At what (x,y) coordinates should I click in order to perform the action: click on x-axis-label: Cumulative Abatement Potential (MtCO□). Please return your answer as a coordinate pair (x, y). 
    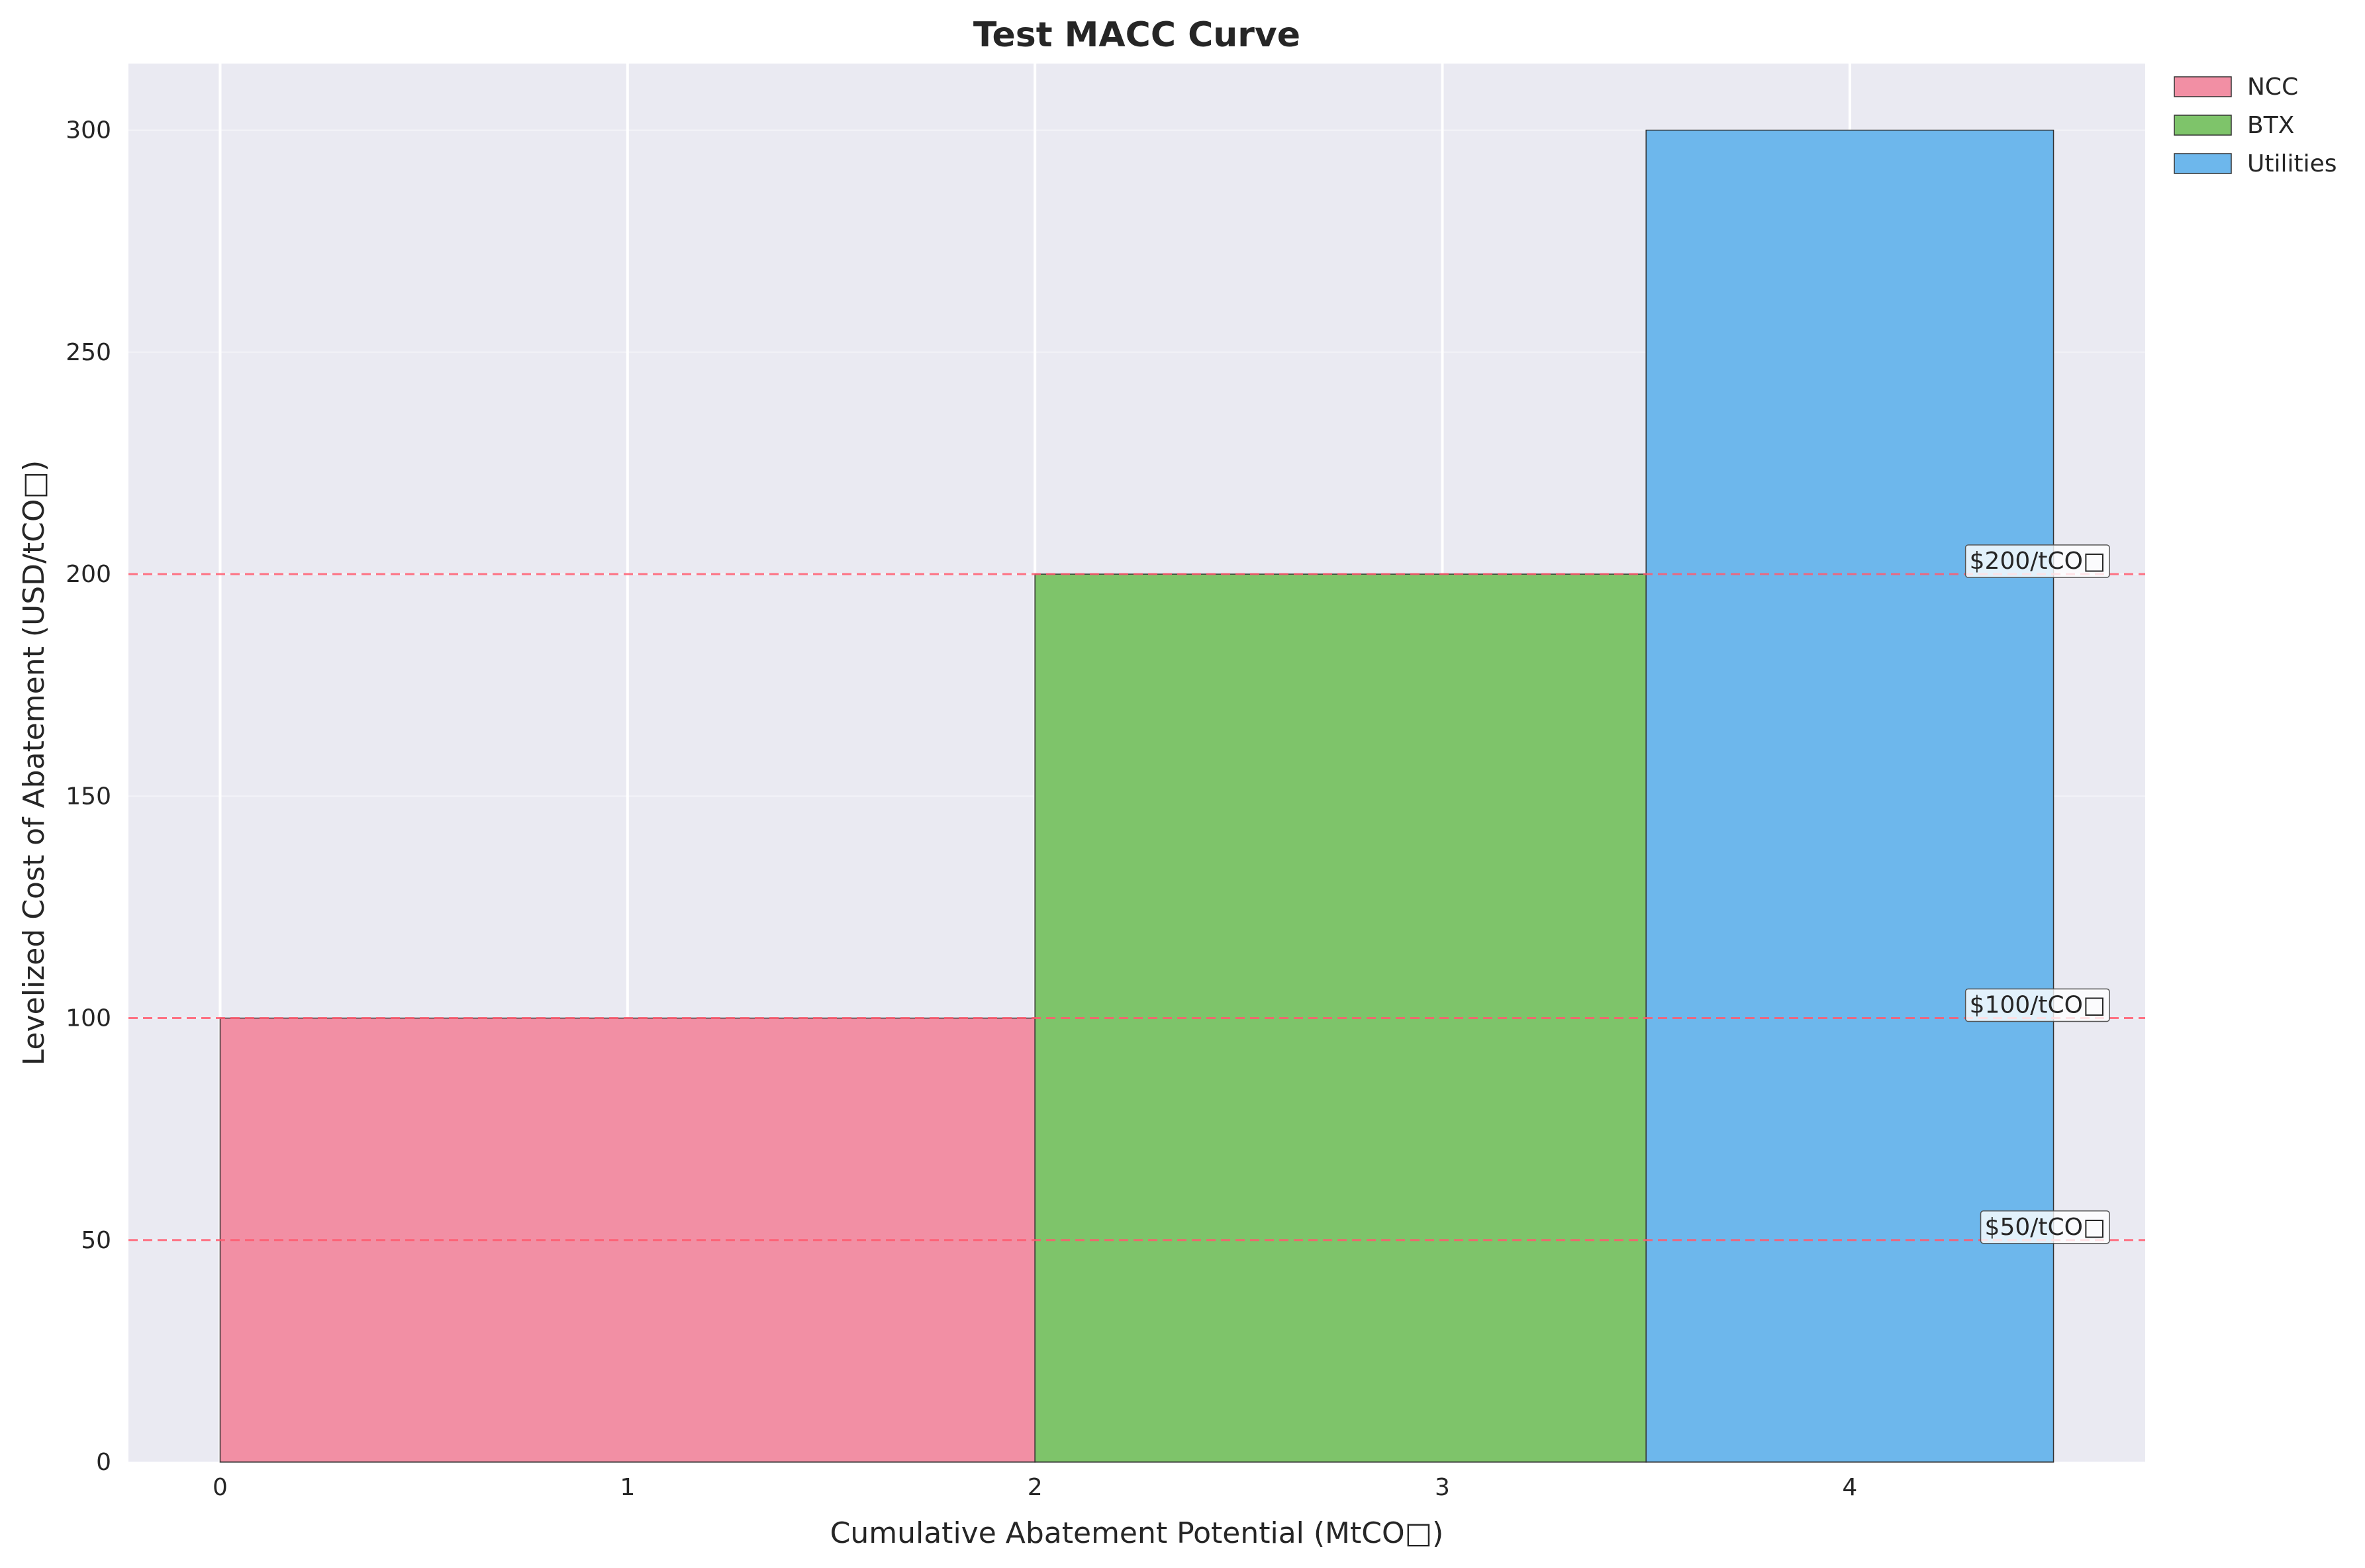
    Looking at the image, I should click on (1137, 1533).